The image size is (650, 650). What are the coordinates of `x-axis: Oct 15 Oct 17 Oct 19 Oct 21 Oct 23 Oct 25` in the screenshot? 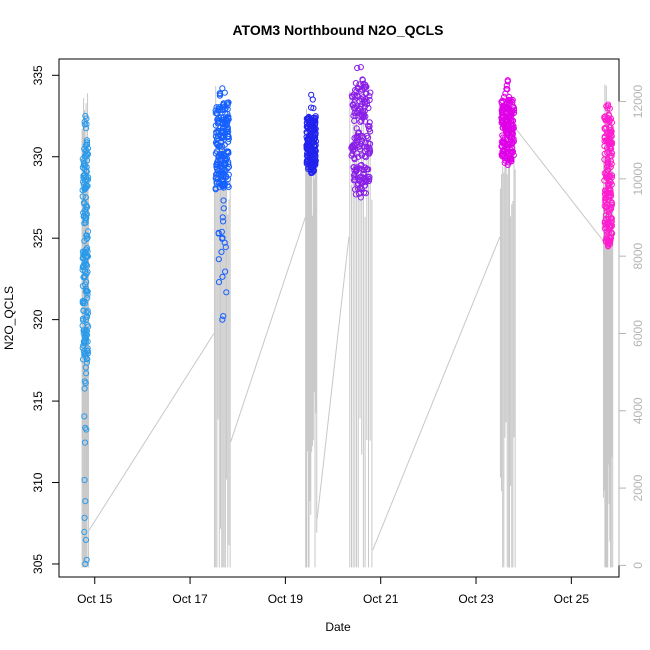 It's located at (333, 591).